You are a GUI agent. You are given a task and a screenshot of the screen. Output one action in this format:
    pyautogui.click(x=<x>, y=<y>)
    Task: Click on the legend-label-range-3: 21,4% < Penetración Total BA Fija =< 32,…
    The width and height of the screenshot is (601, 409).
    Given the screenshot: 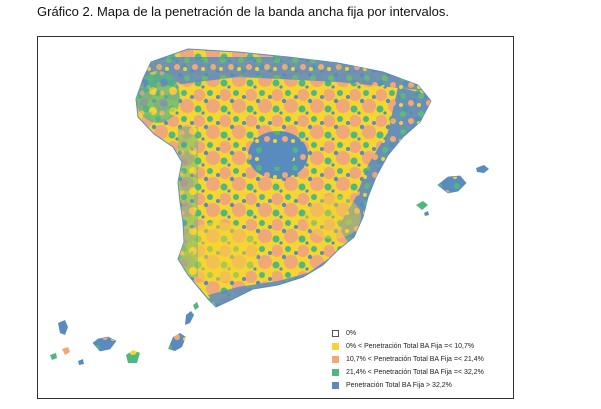 What is the action you would take?
    pyautogui.click(x=415, y=372)
    